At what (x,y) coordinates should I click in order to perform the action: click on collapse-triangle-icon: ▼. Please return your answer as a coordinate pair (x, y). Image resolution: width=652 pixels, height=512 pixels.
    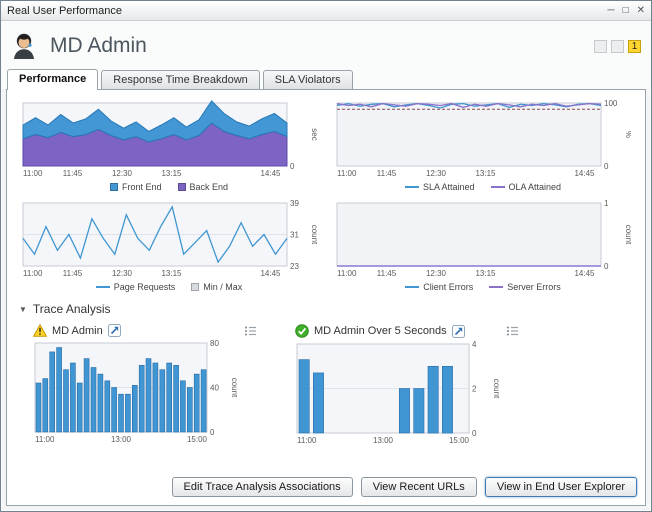
    Looking at the image, I should click on (23, 309).